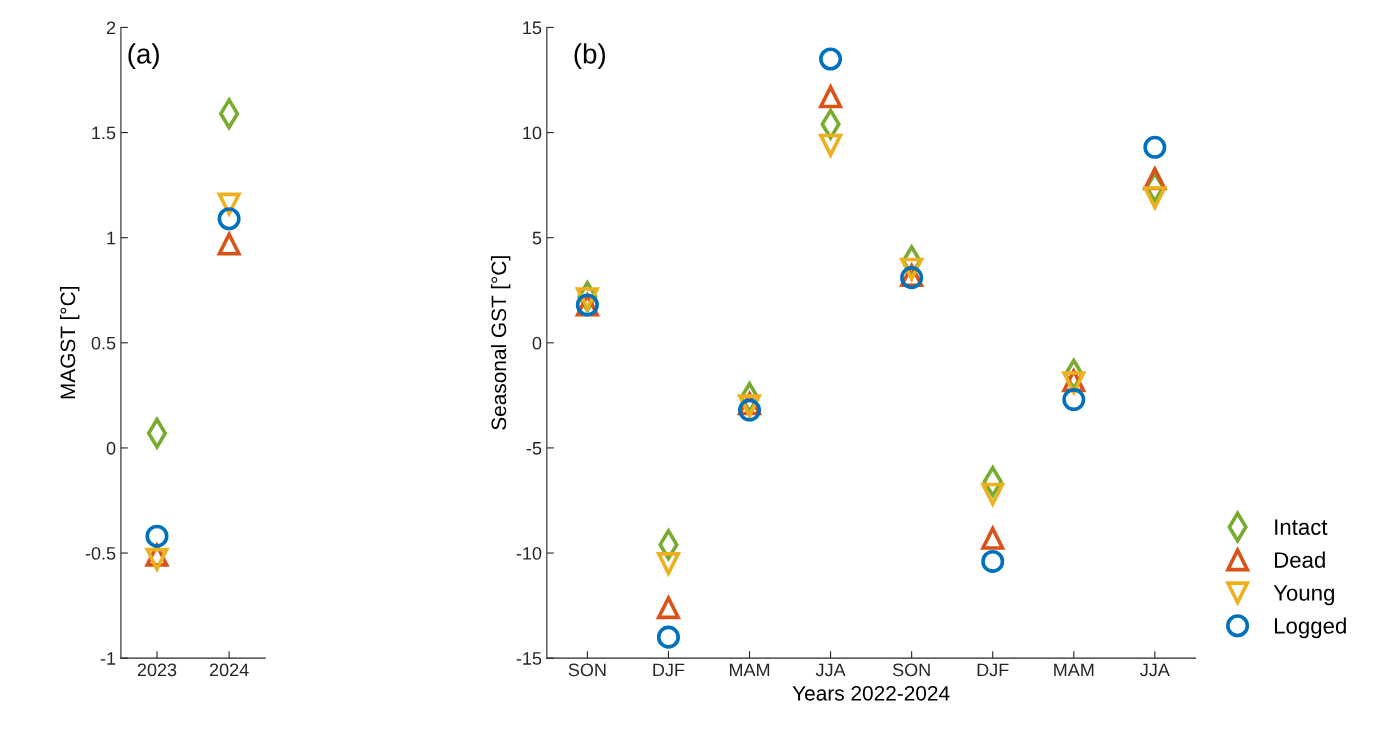  Describe the element at coordinates (537, 238) in the screenshot. I see `y-tick-label: 5` at that location.